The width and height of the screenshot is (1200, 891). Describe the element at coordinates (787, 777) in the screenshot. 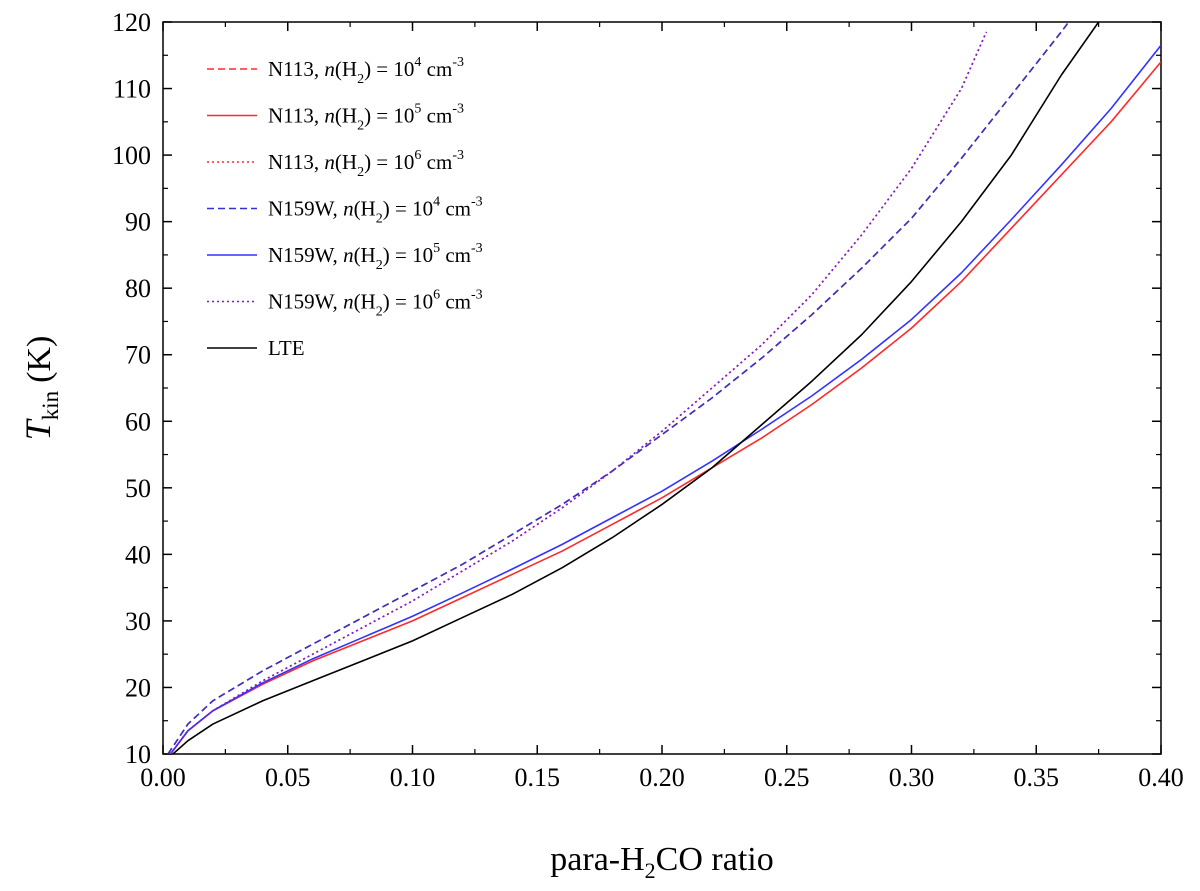

I see `x-tick-label: 0.25` at that location.